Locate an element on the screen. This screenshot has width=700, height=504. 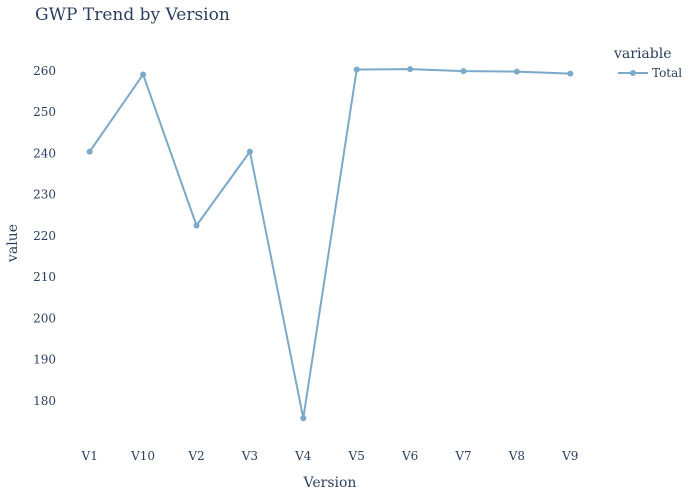
y-tick-label: 230 is located at coordinates (44, 195).